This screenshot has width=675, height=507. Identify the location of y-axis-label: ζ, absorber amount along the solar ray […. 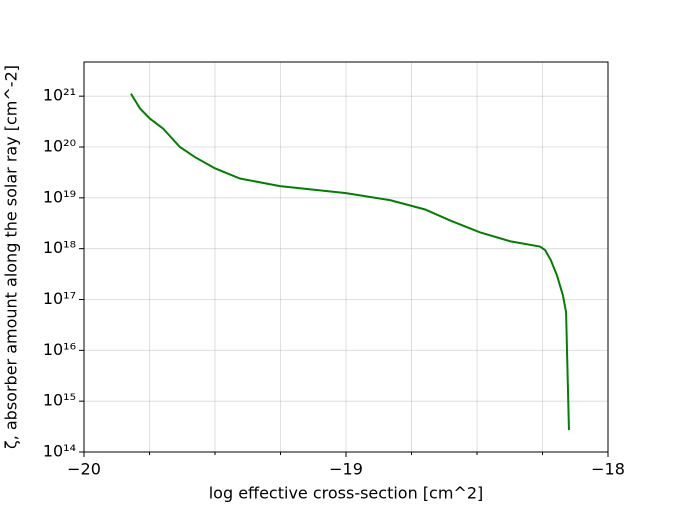
(11, 257).